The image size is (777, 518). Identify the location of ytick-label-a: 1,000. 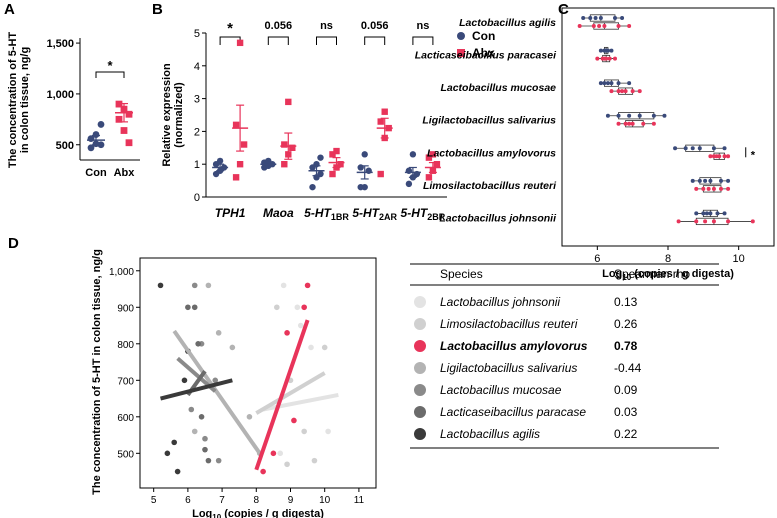
(60, 95).